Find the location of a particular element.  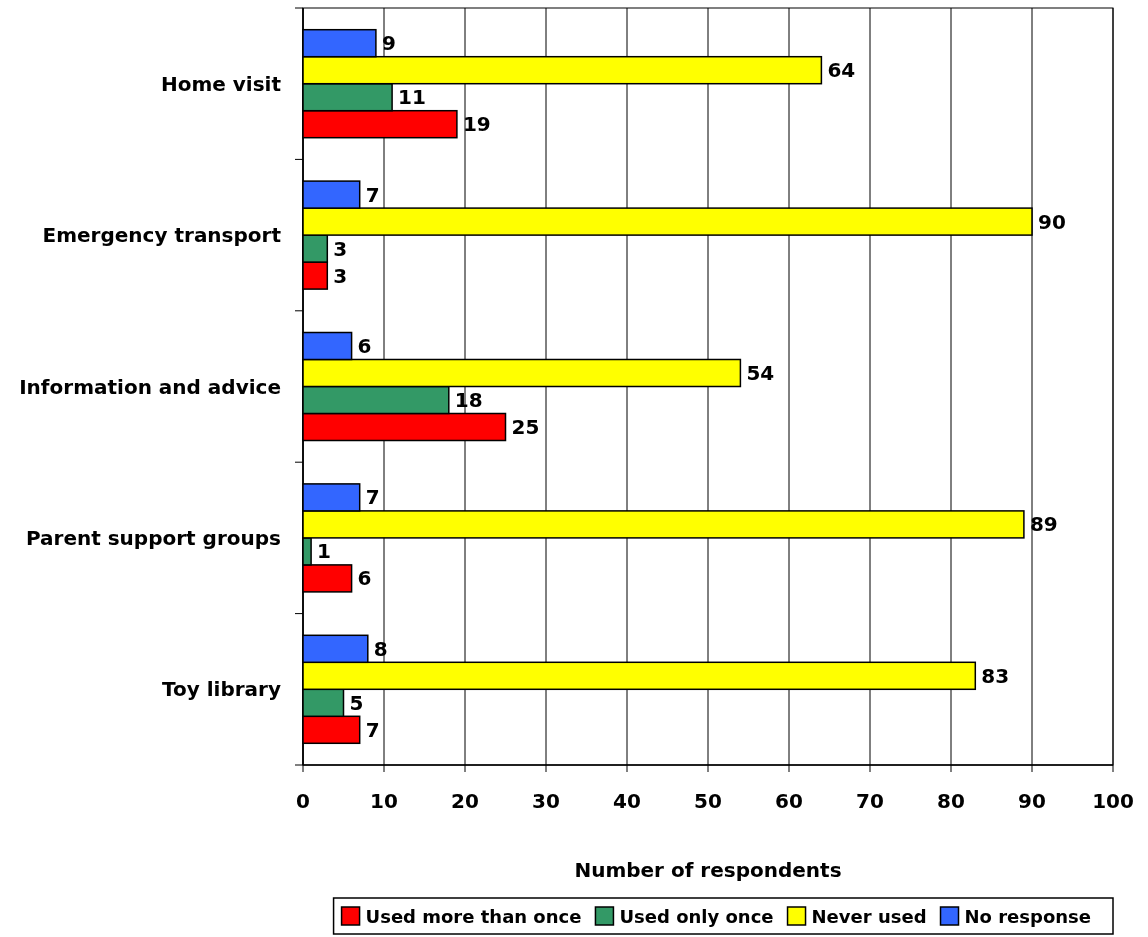

data-label: 89 is located at coordinates (1043, 524).